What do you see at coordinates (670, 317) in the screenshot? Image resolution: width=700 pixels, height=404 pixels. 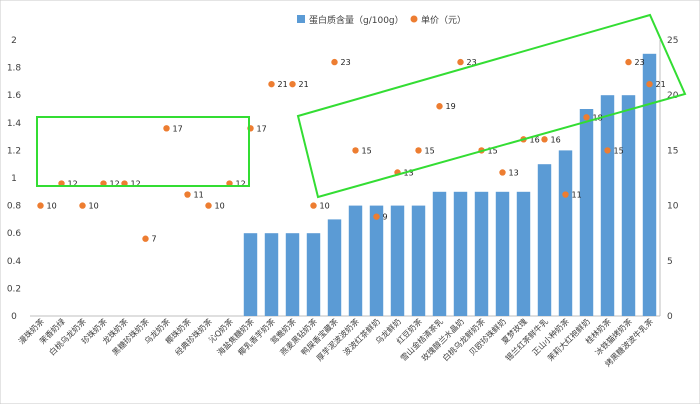 I see `y-right-tick-label: 0` at bounding box center [670, 317].